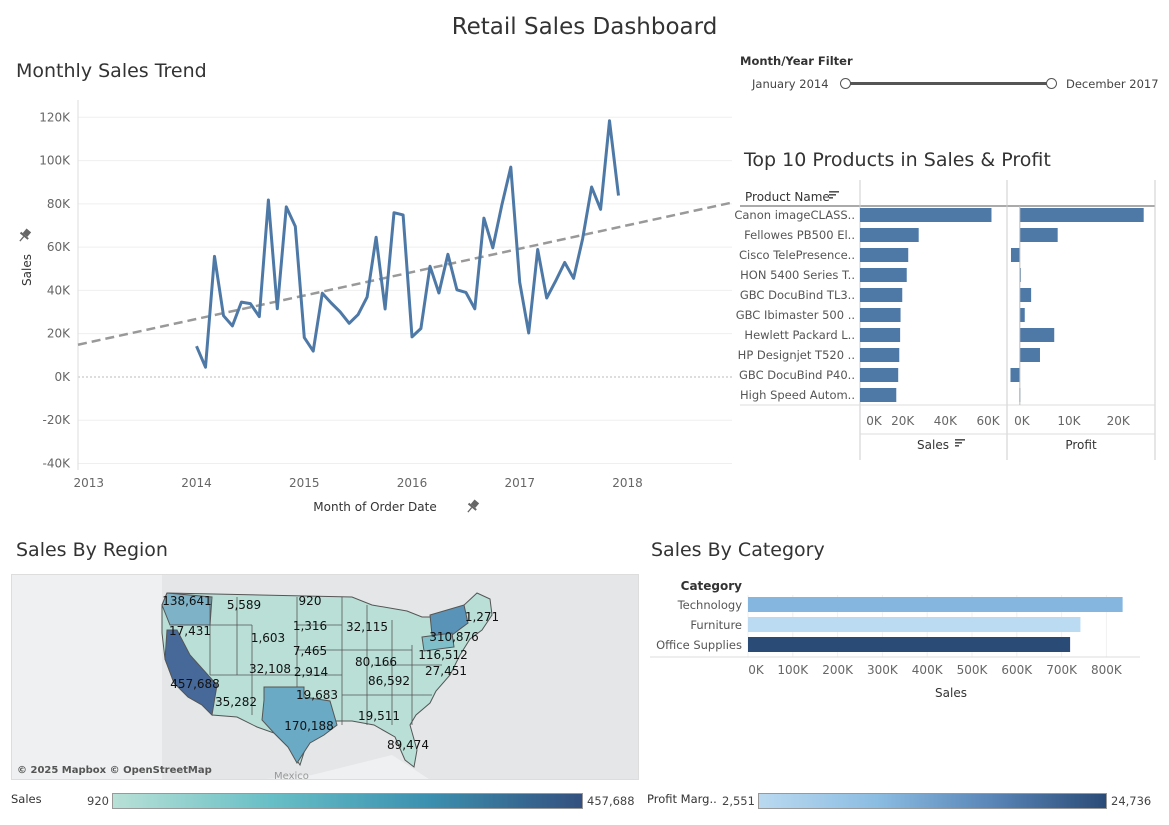 The image size is (1169, 825). What do you see at coordinates (59, 204) in the screenshot?
I see `y-tick-label: 80K` at bounding box center [59, 204].